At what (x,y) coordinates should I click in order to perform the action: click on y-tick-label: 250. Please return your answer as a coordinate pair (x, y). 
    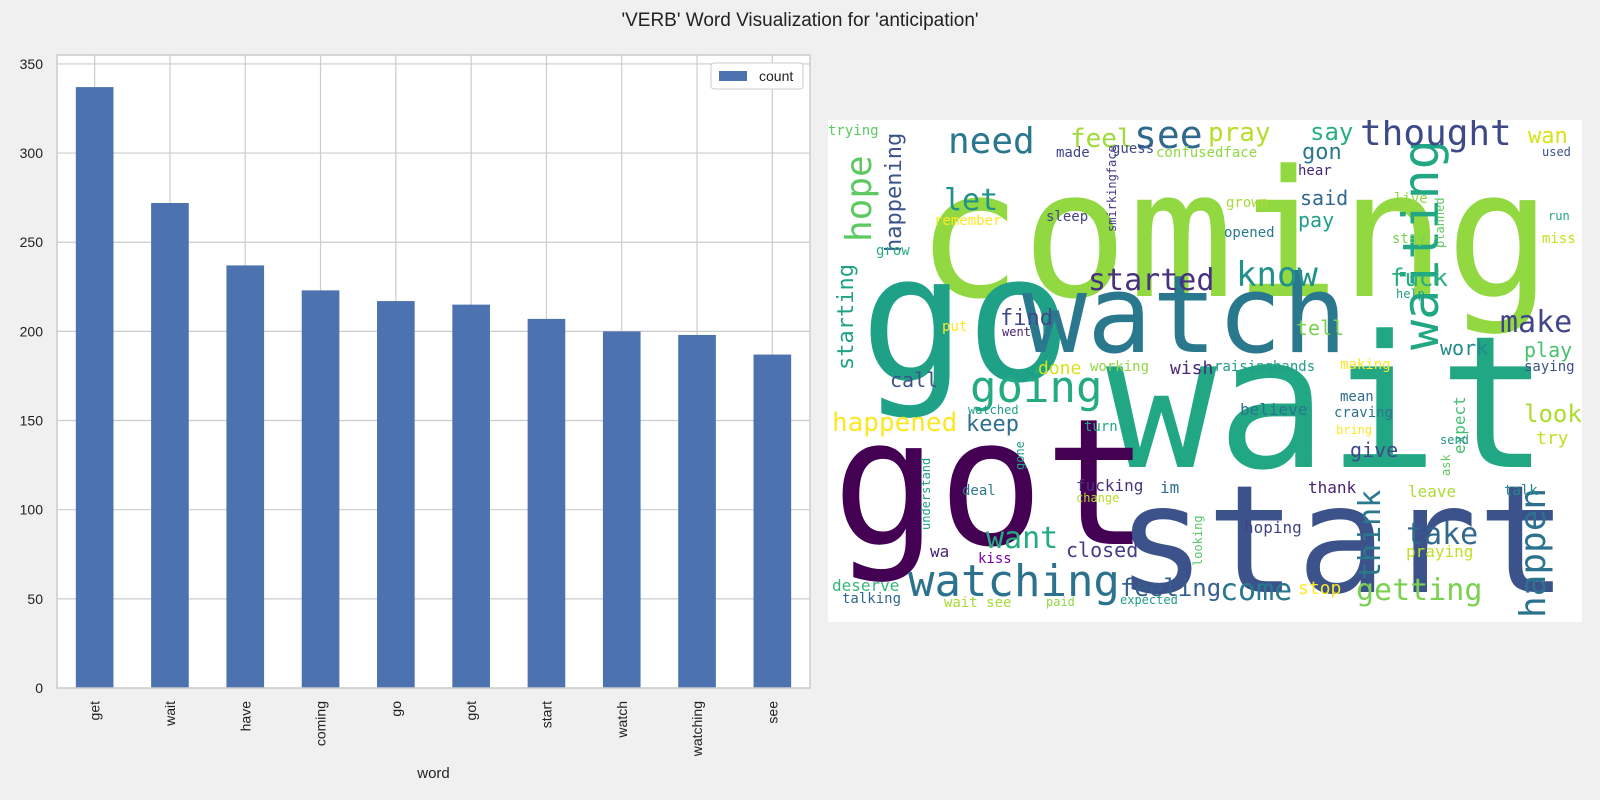
    Looking at the image, I should click on (32, 242).